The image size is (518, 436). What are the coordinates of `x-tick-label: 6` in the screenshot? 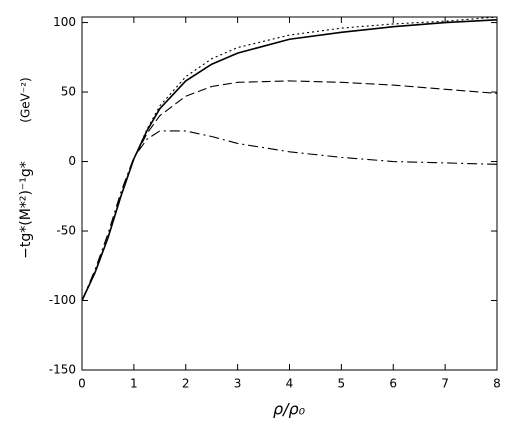 It's located at (393, 384).